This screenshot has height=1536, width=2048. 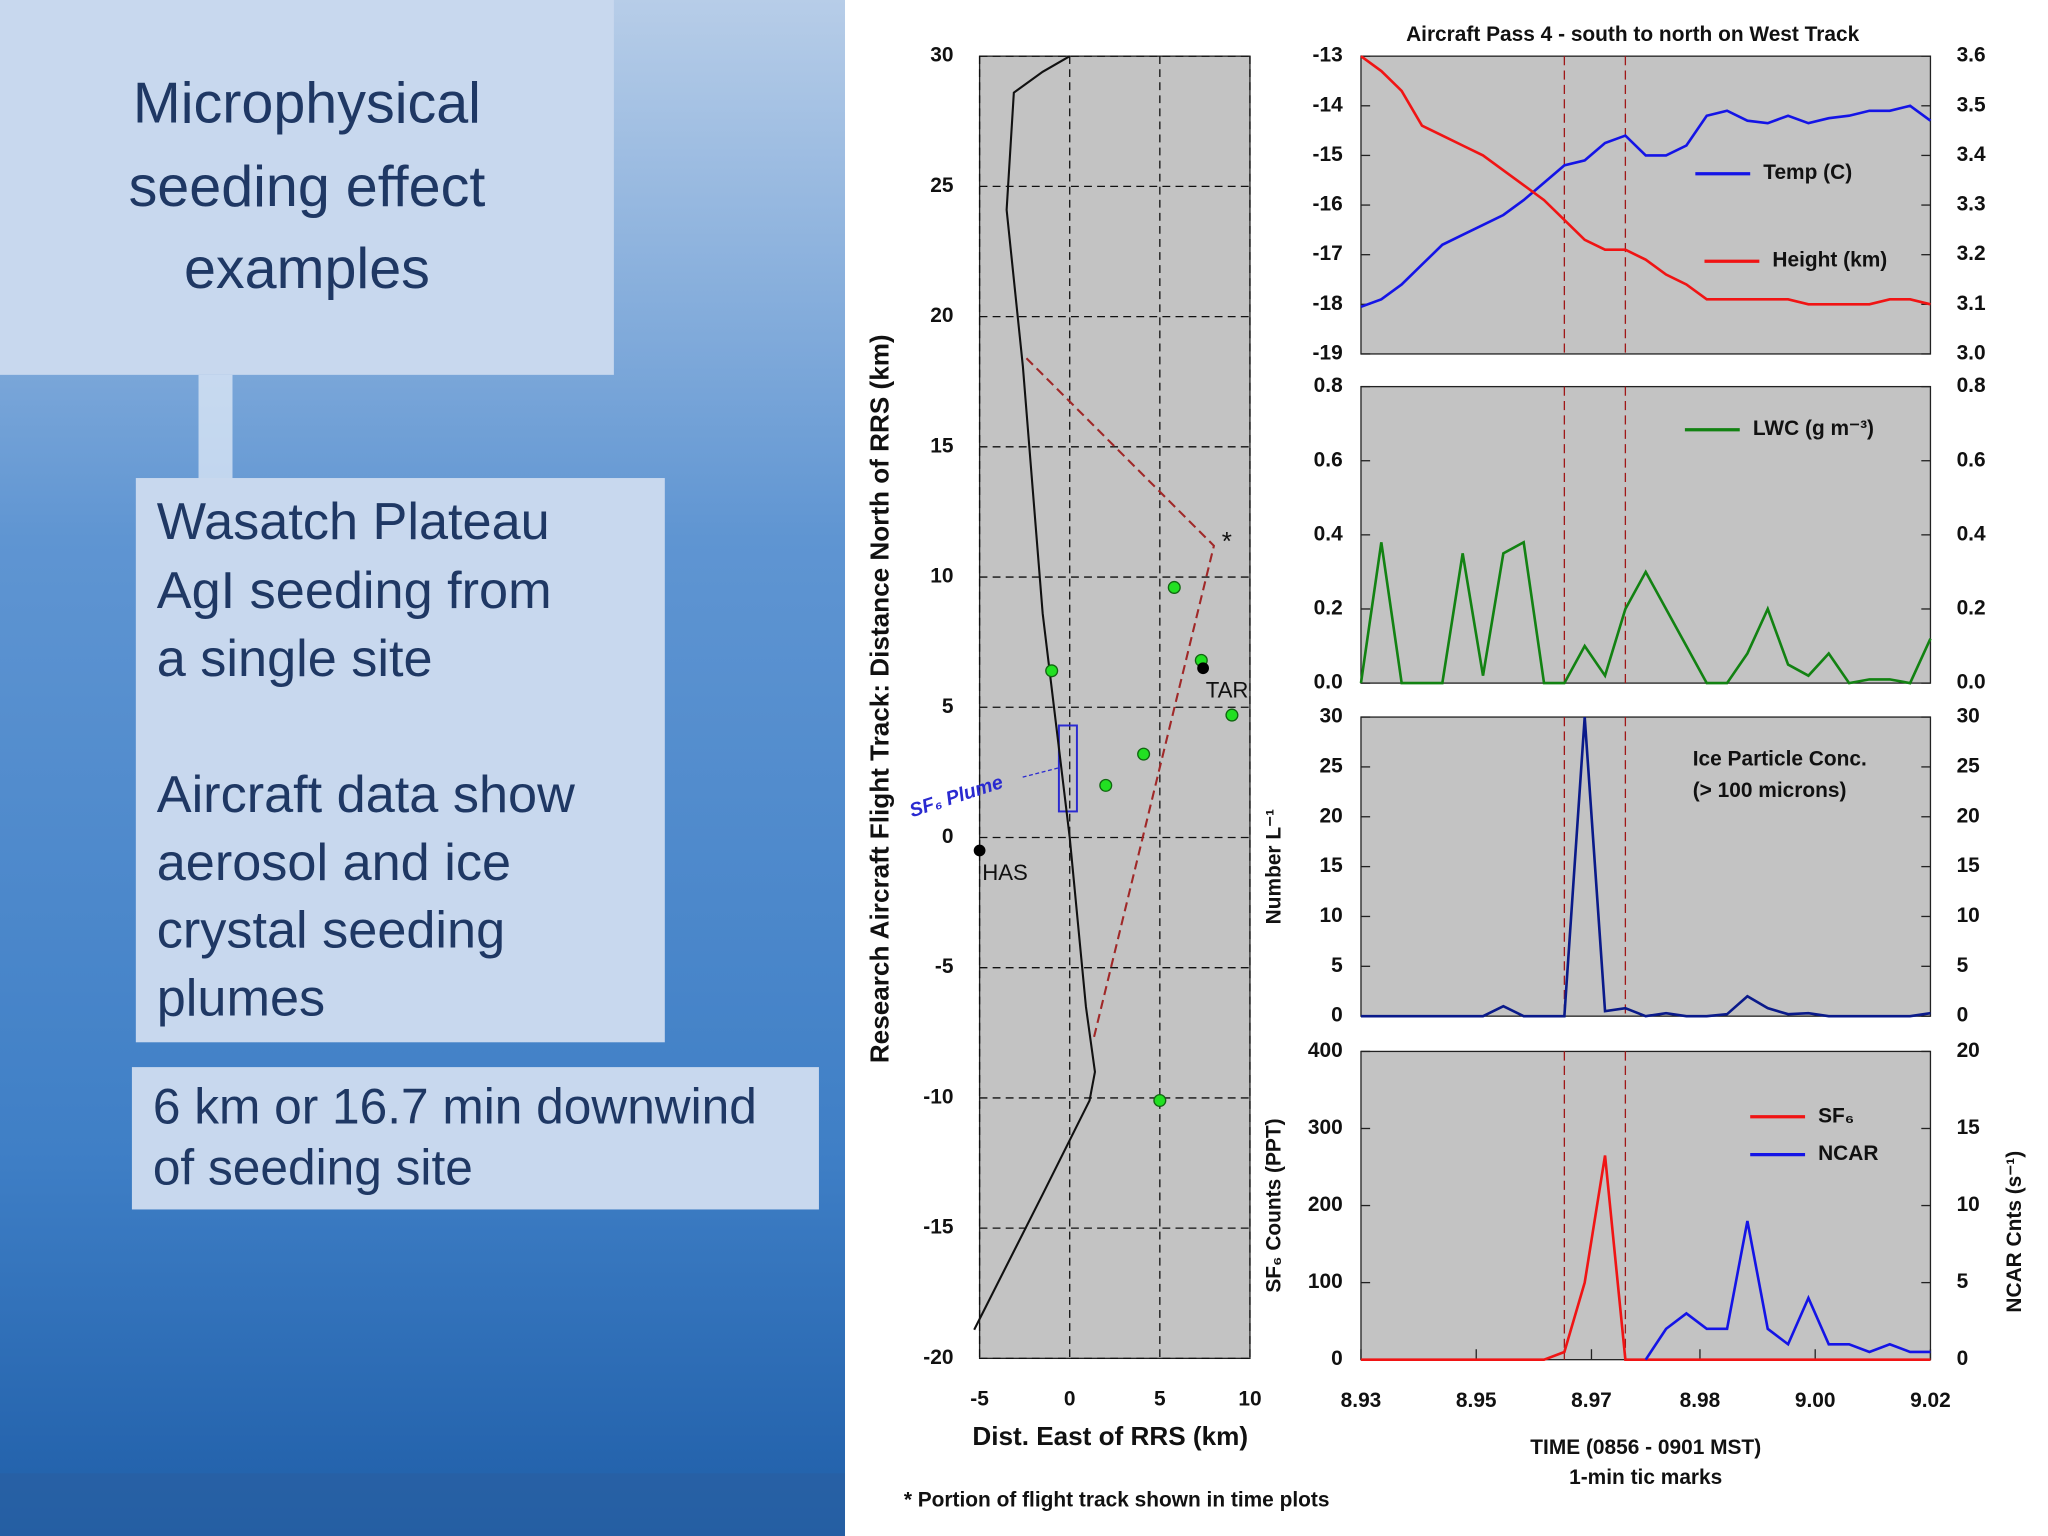 What do you see at coordinates (1005, 872) in the screenshot?
I see `site-label: HAS` at bounding box center [1005, 872].